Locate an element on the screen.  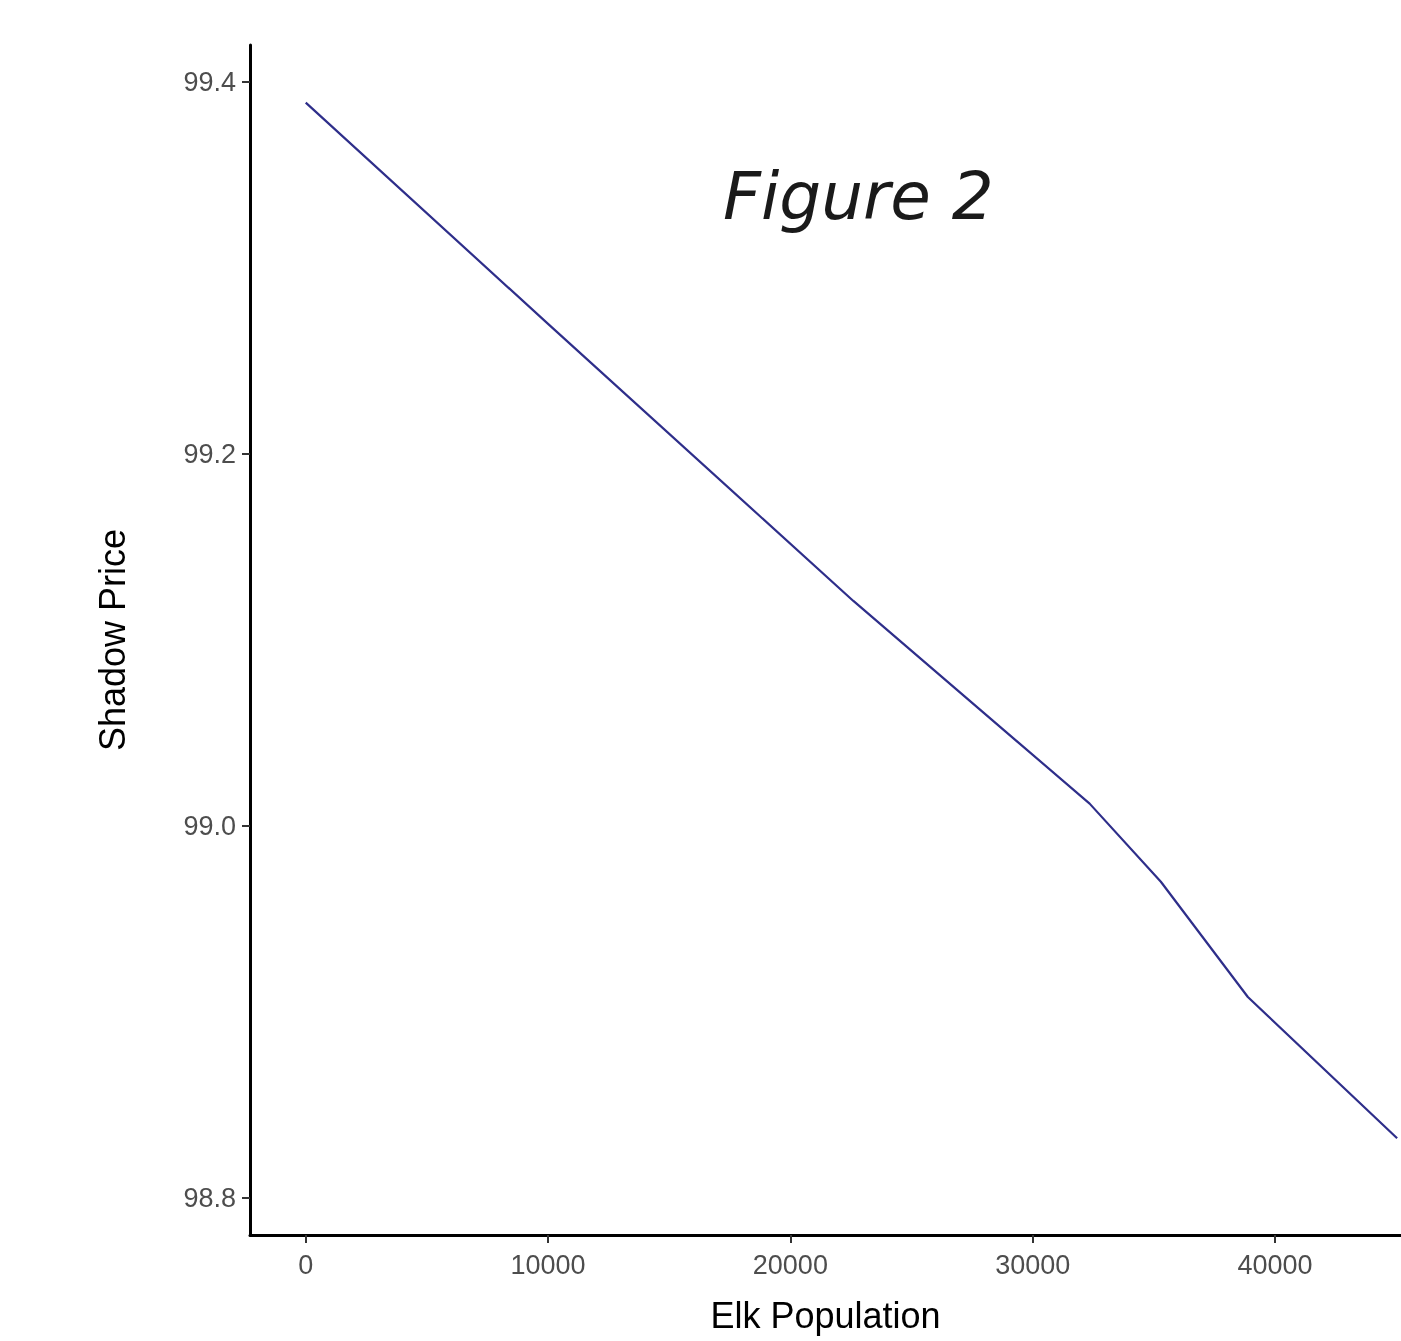
x-tick-label: 20000 is located at coordinates (790, 1264).